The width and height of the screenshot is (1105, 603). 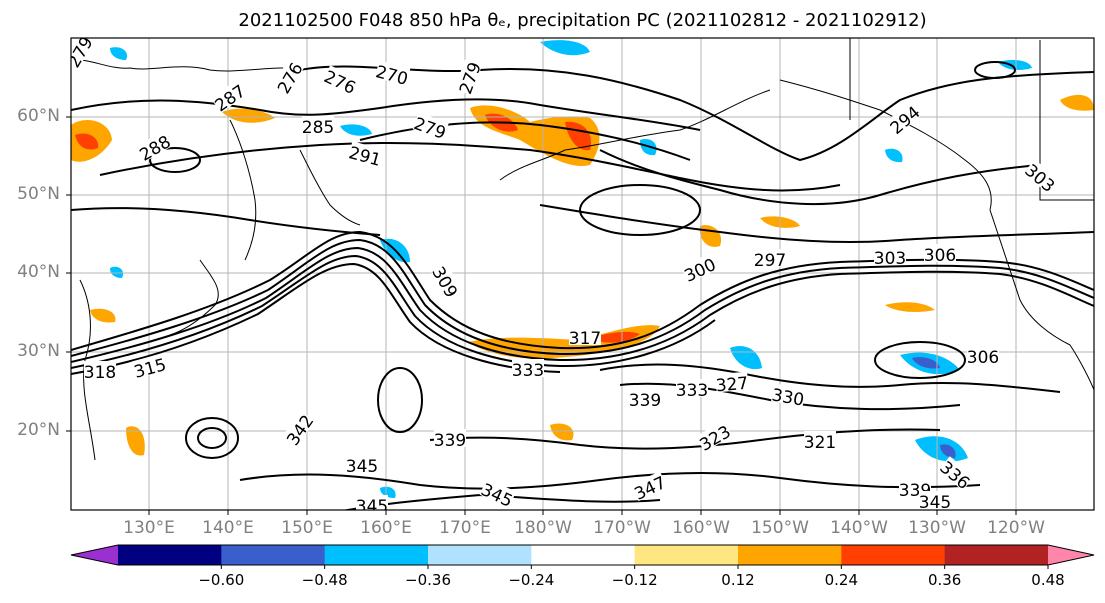 I want to click on colorbar-tick-label: 0.36, so click(x=944, y=580).